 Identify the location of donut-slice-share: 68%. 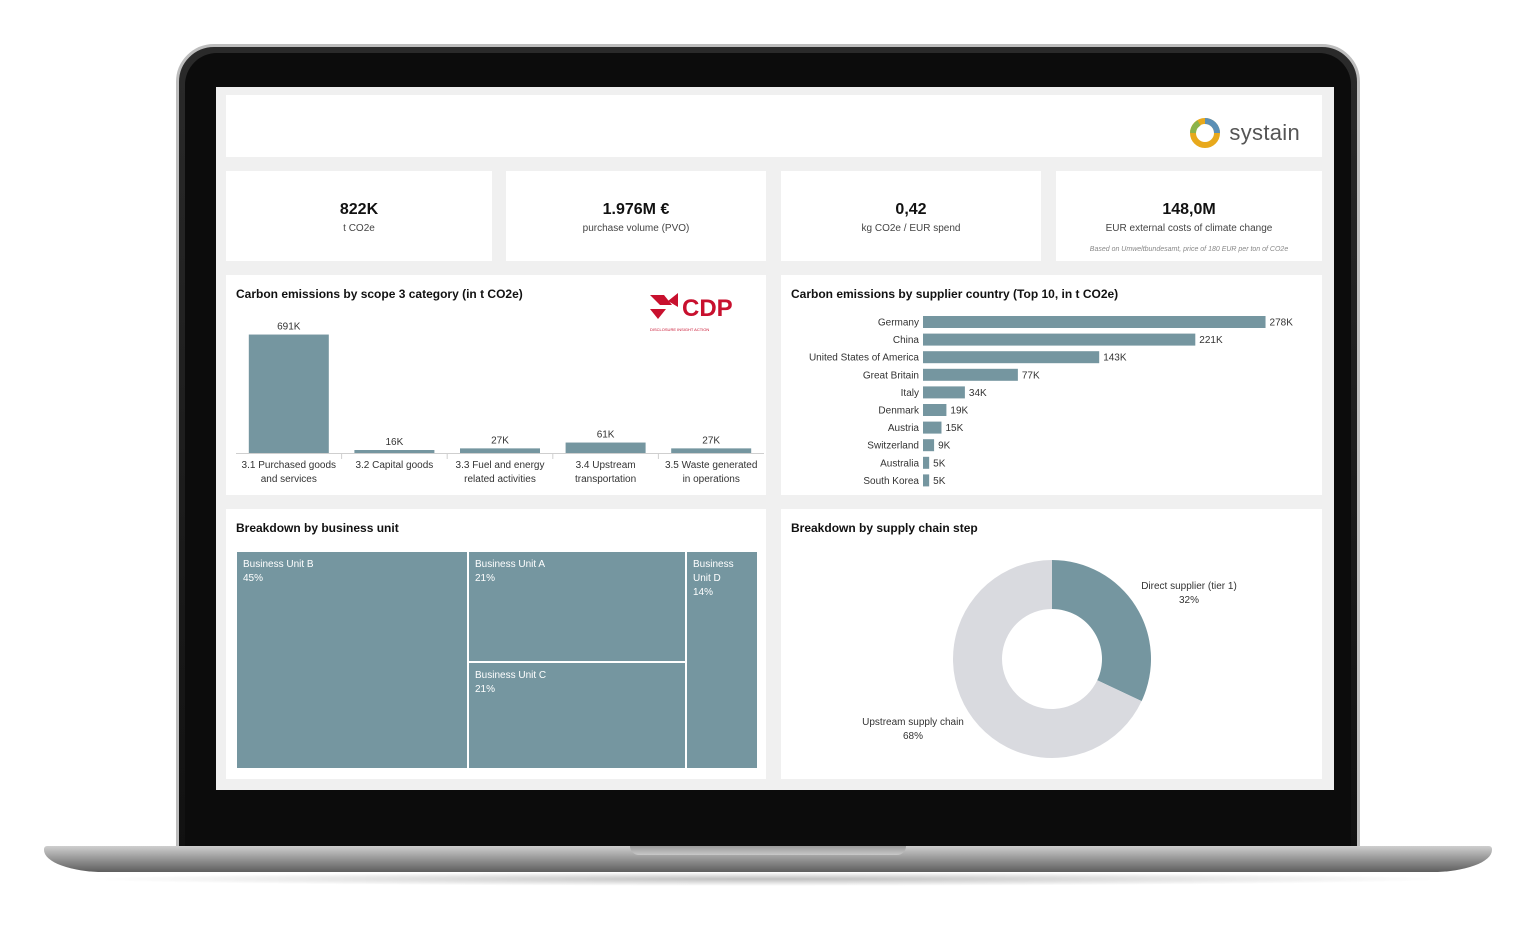
(913, 736).